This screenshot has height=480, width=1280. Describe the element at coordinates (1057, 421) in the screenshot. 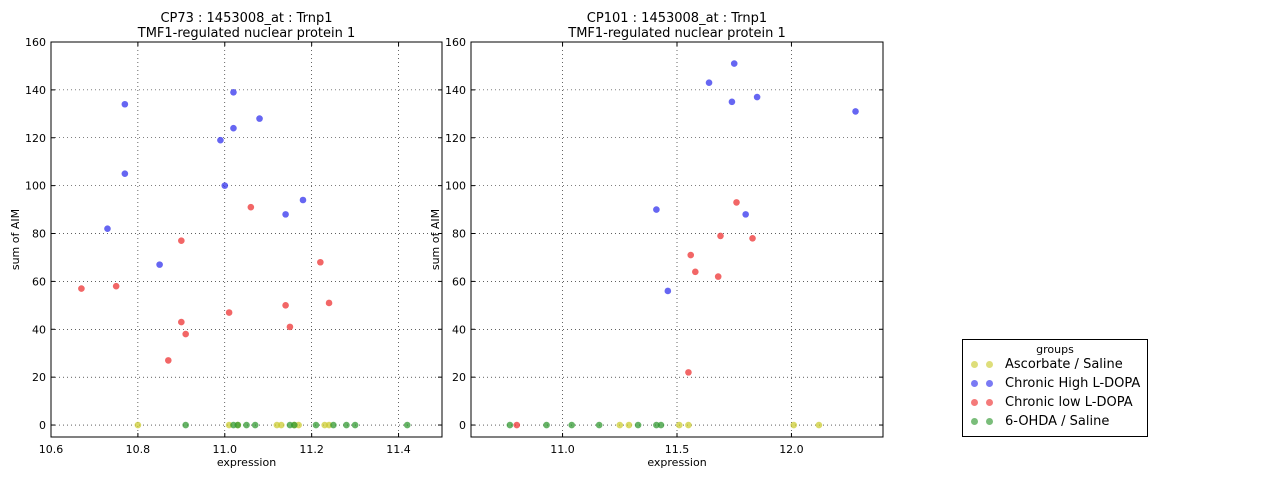

I see `legend-label: 6-OHDA / Saline` at that location.